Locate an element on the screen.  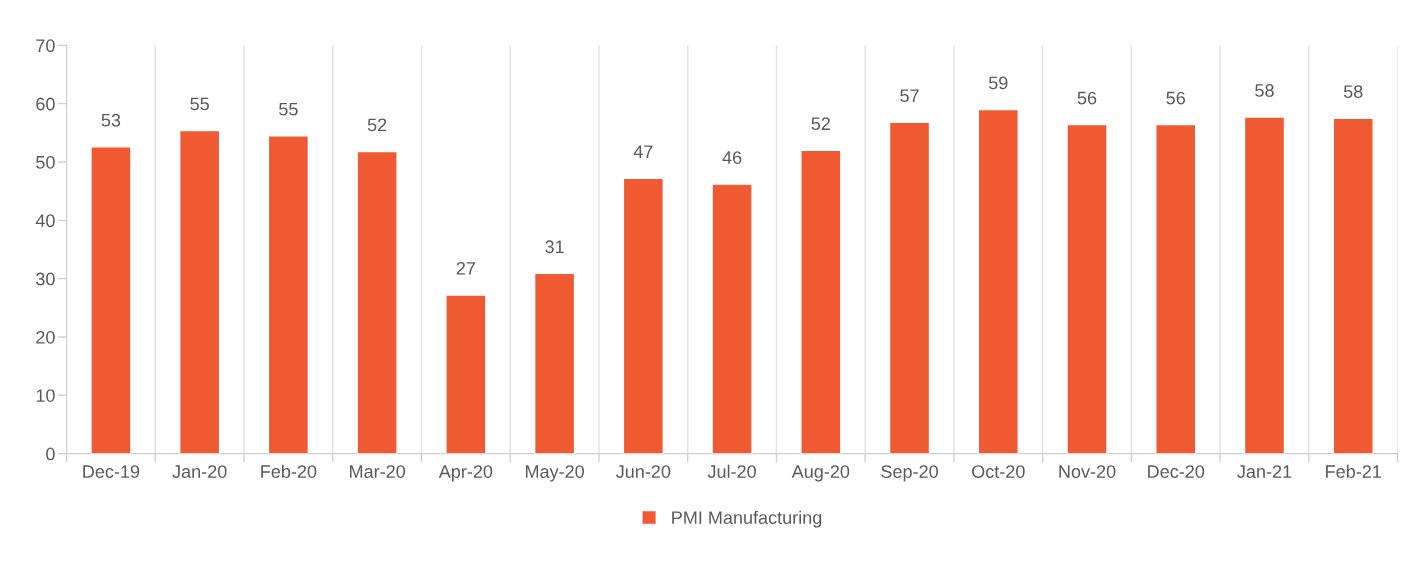
y-tick-label: 20 is located at coordinates (45, 337).